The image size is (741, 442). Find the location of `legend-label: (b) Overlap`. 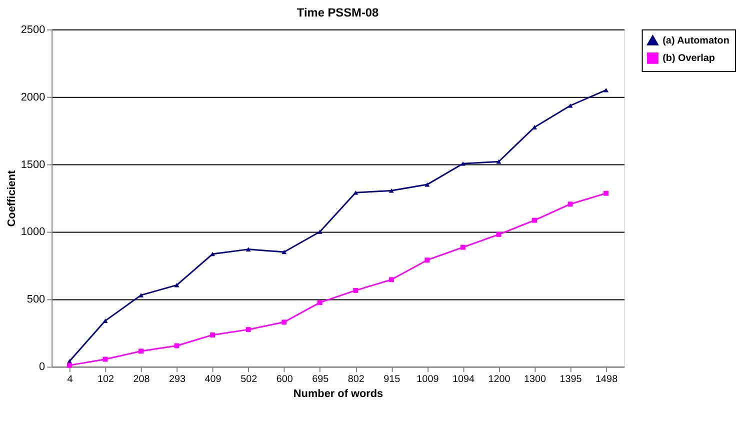

legend-label: (b) Overlap is located at coordinates (688, 58).